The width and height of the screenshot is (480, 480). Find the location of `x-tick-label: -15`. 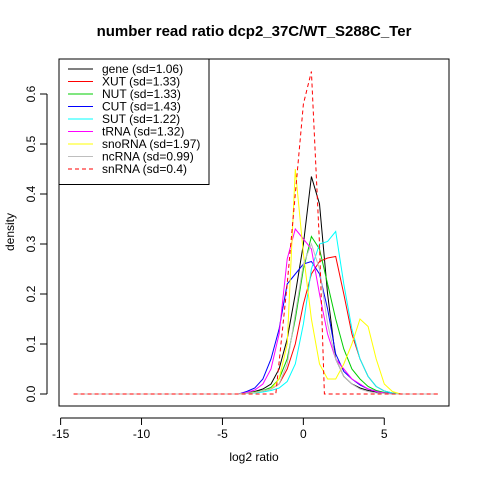

x-tick-label: -15 is located at coordinates (61, 434).